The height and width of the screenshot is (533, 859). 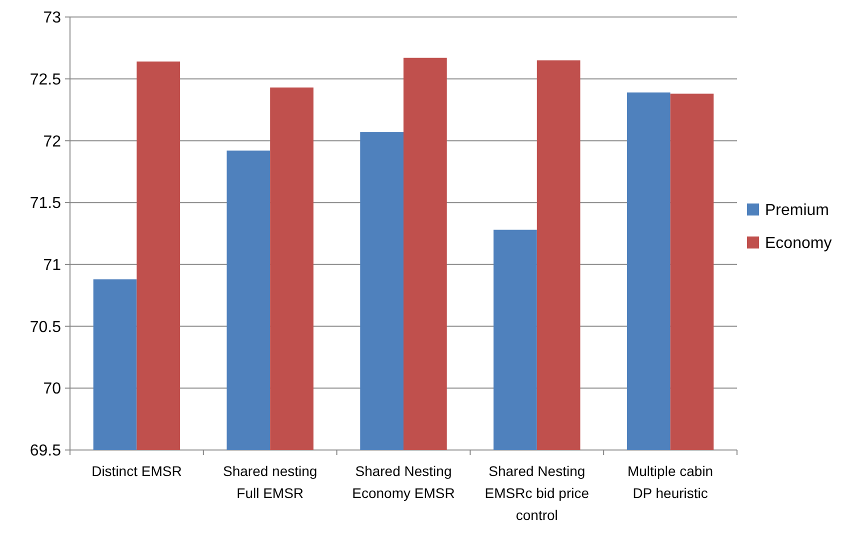 I want to click on y-tick-label: 73, so click(x=52, y=18).